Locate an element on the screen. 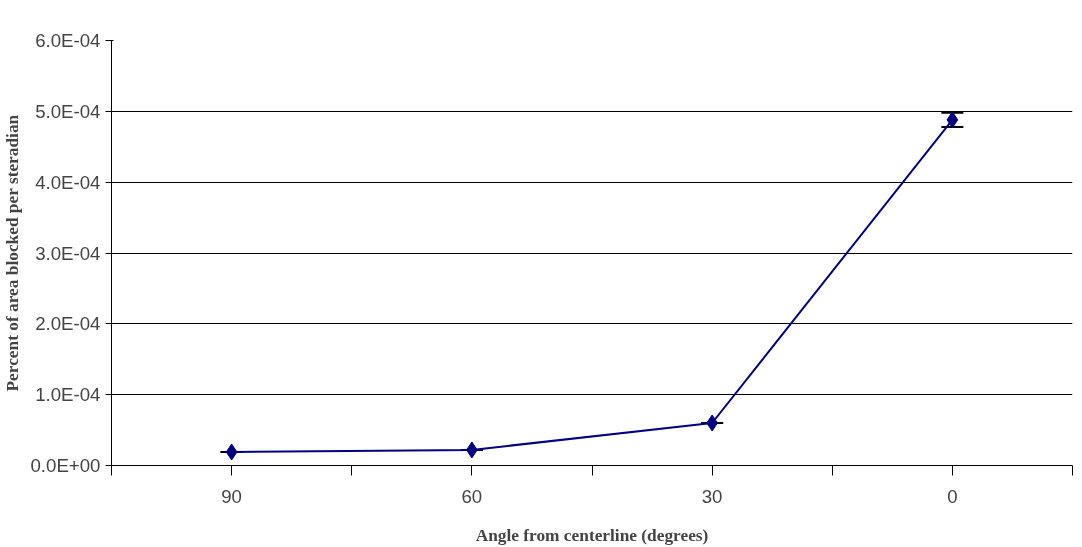 The image size is (1082, 547). x-tick-label: 90 is located at coordinates (232, 496).